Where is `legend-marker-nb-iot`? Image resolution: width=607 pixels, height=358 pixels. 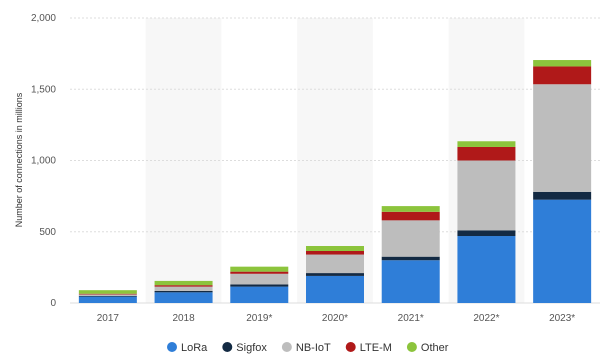 legend-marker-nb-iot is located at coordinates (286, 347).